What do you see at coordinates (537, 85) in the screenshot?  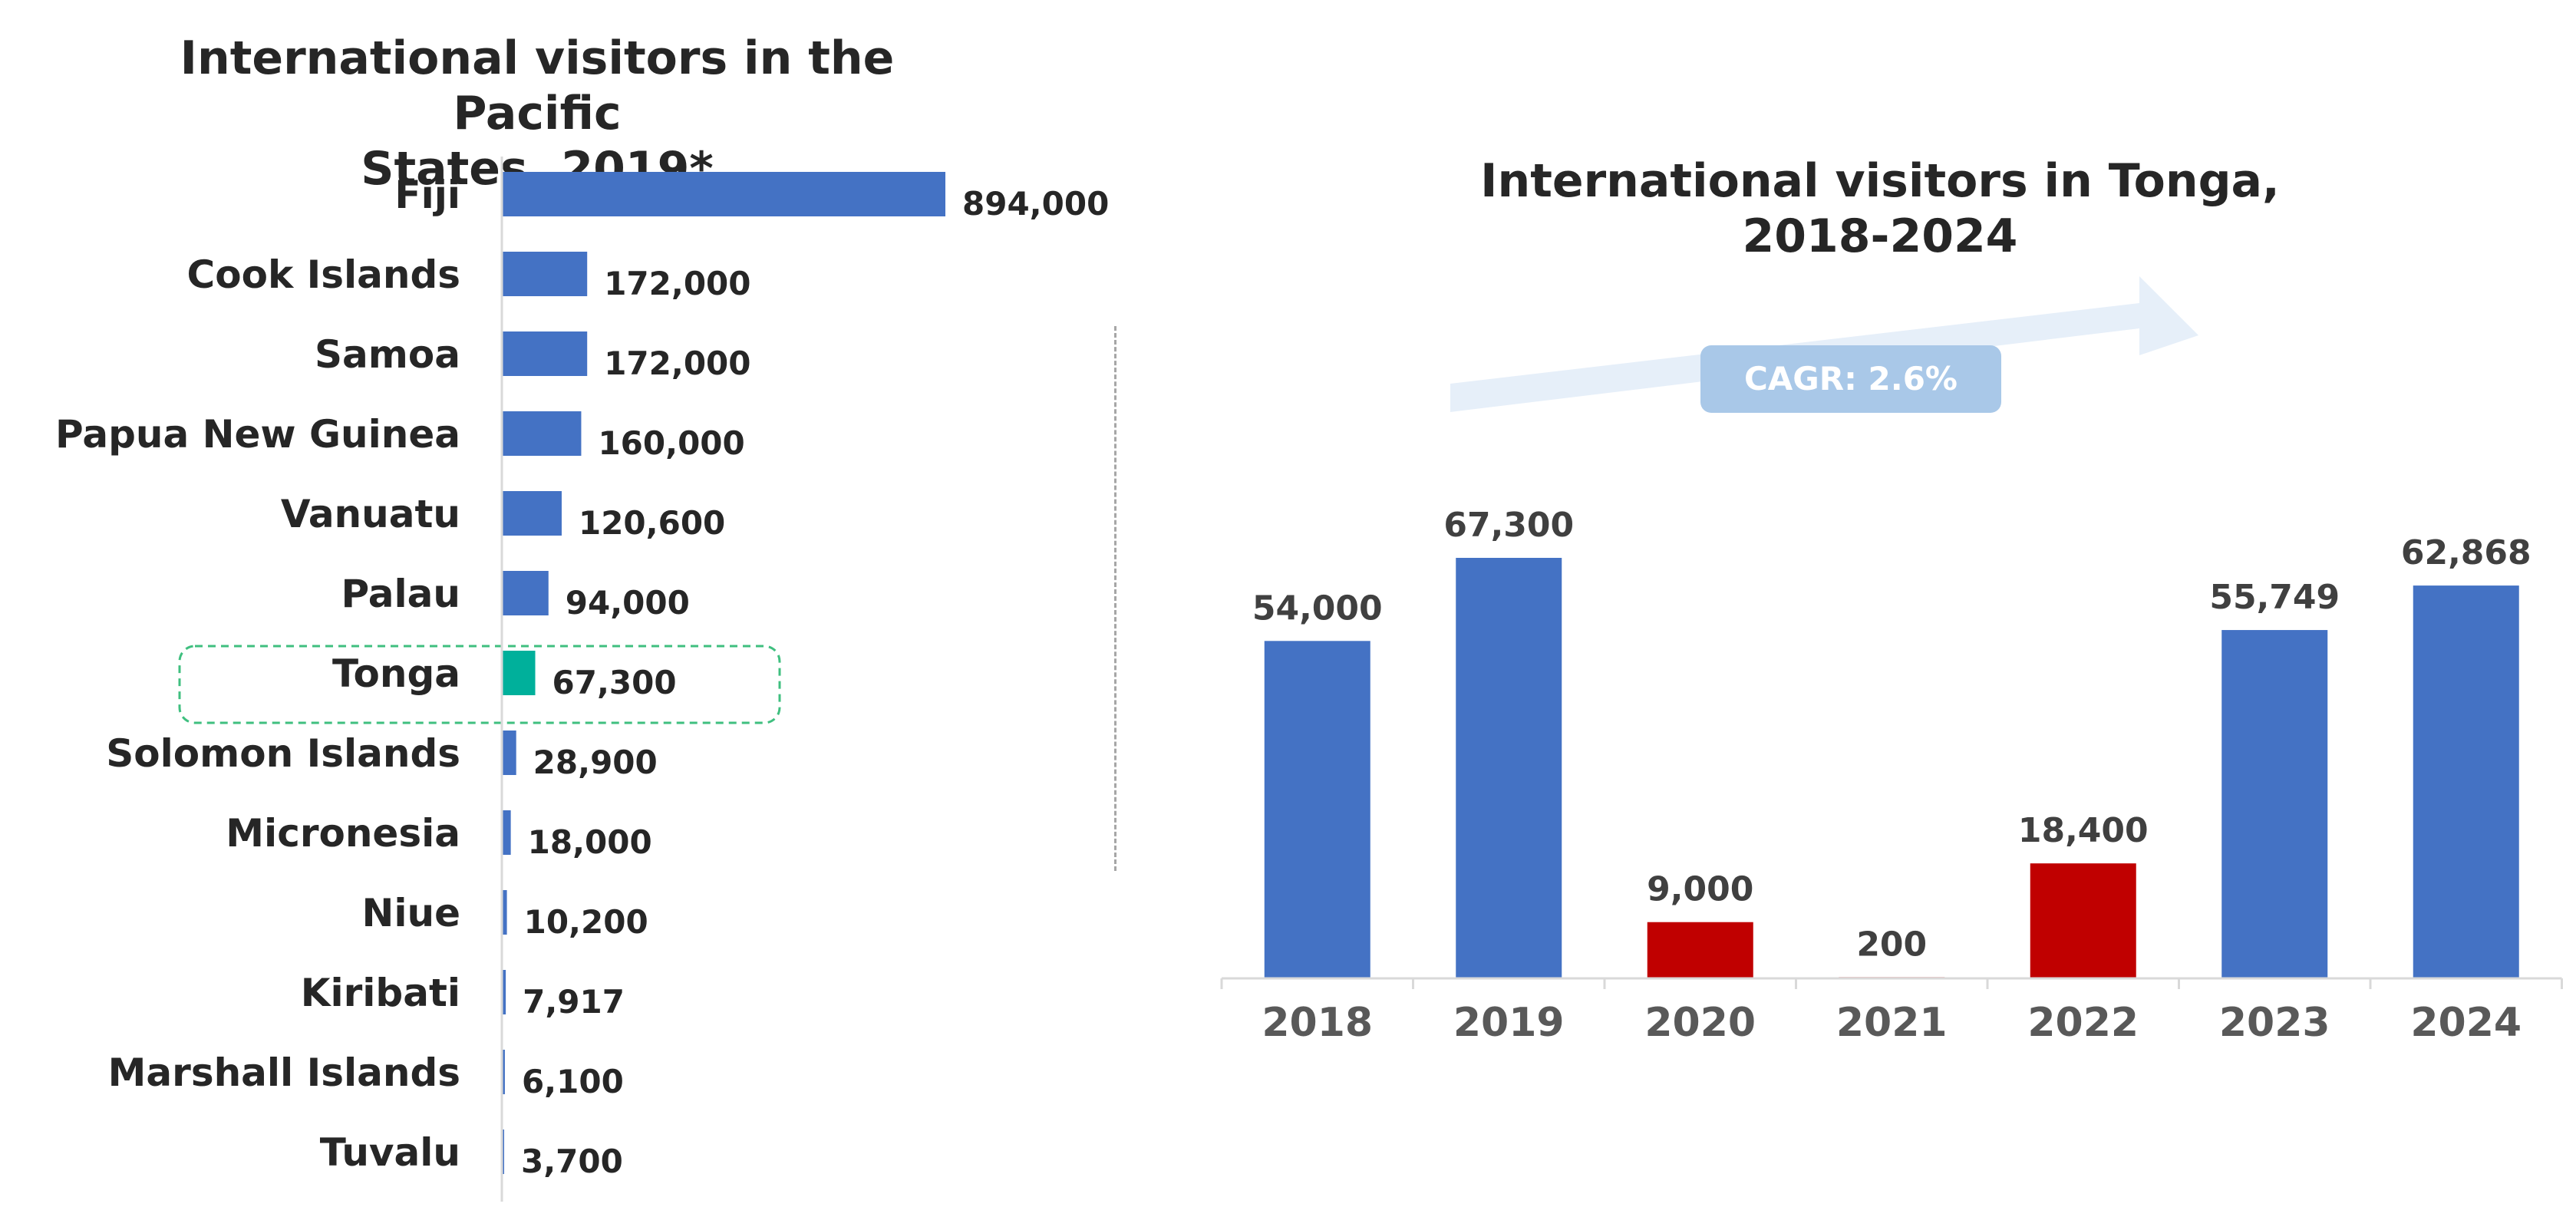 I see `left-chart-title-line1: International visitors in the Pacific` at bounding box center [537, 85].